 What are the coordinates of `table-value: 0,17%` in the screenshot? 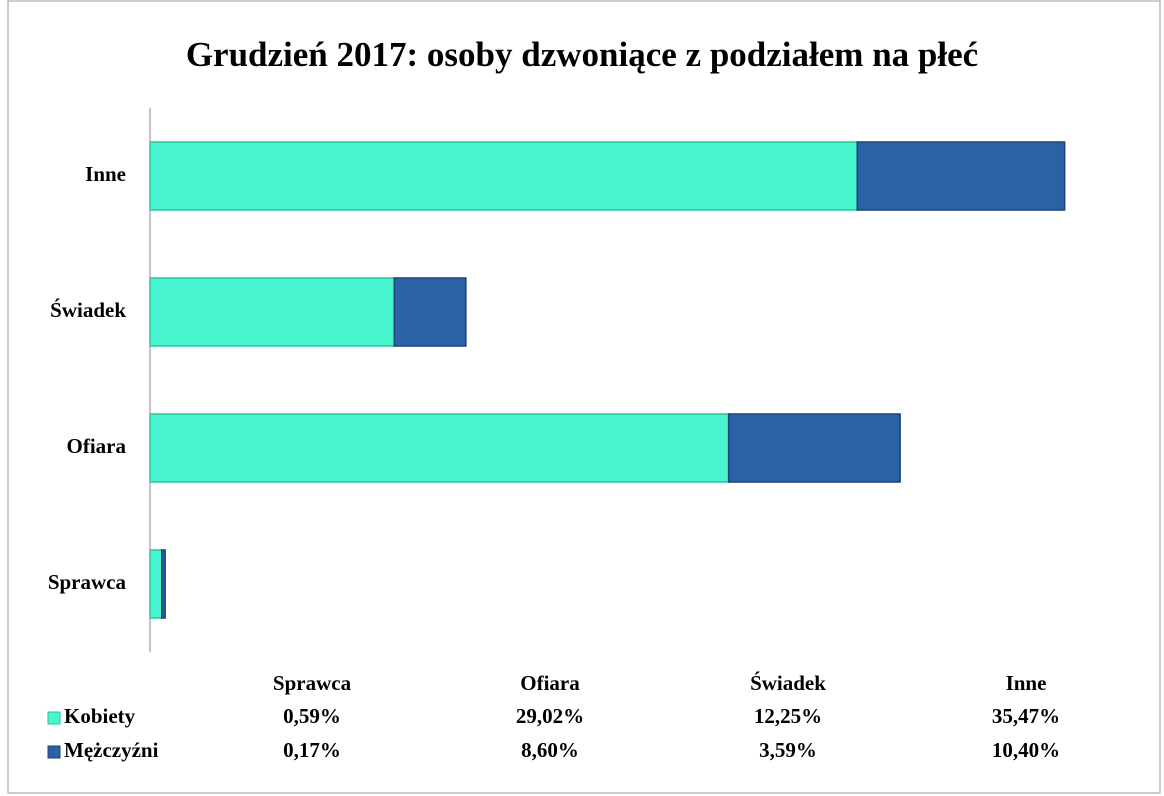 It's located at (312, 750).